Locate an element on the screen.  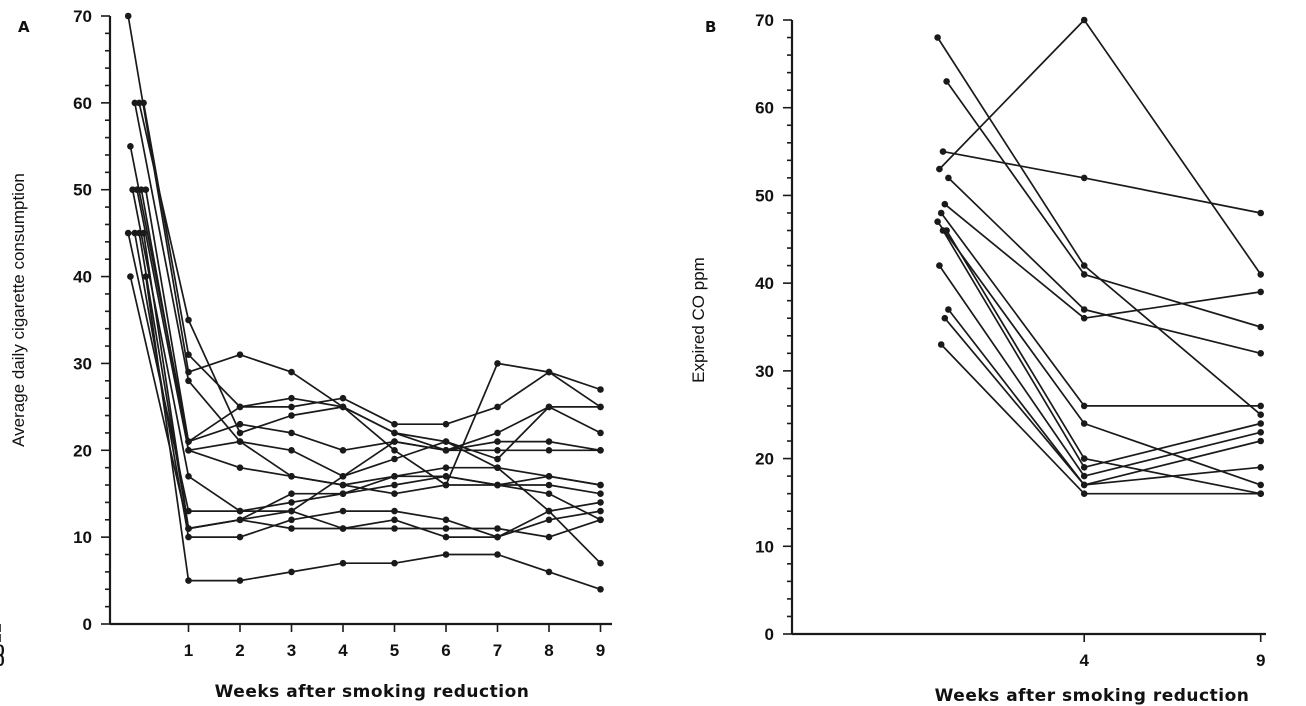
a-y-tick-label: 40 is located at coordinates (82, 277).